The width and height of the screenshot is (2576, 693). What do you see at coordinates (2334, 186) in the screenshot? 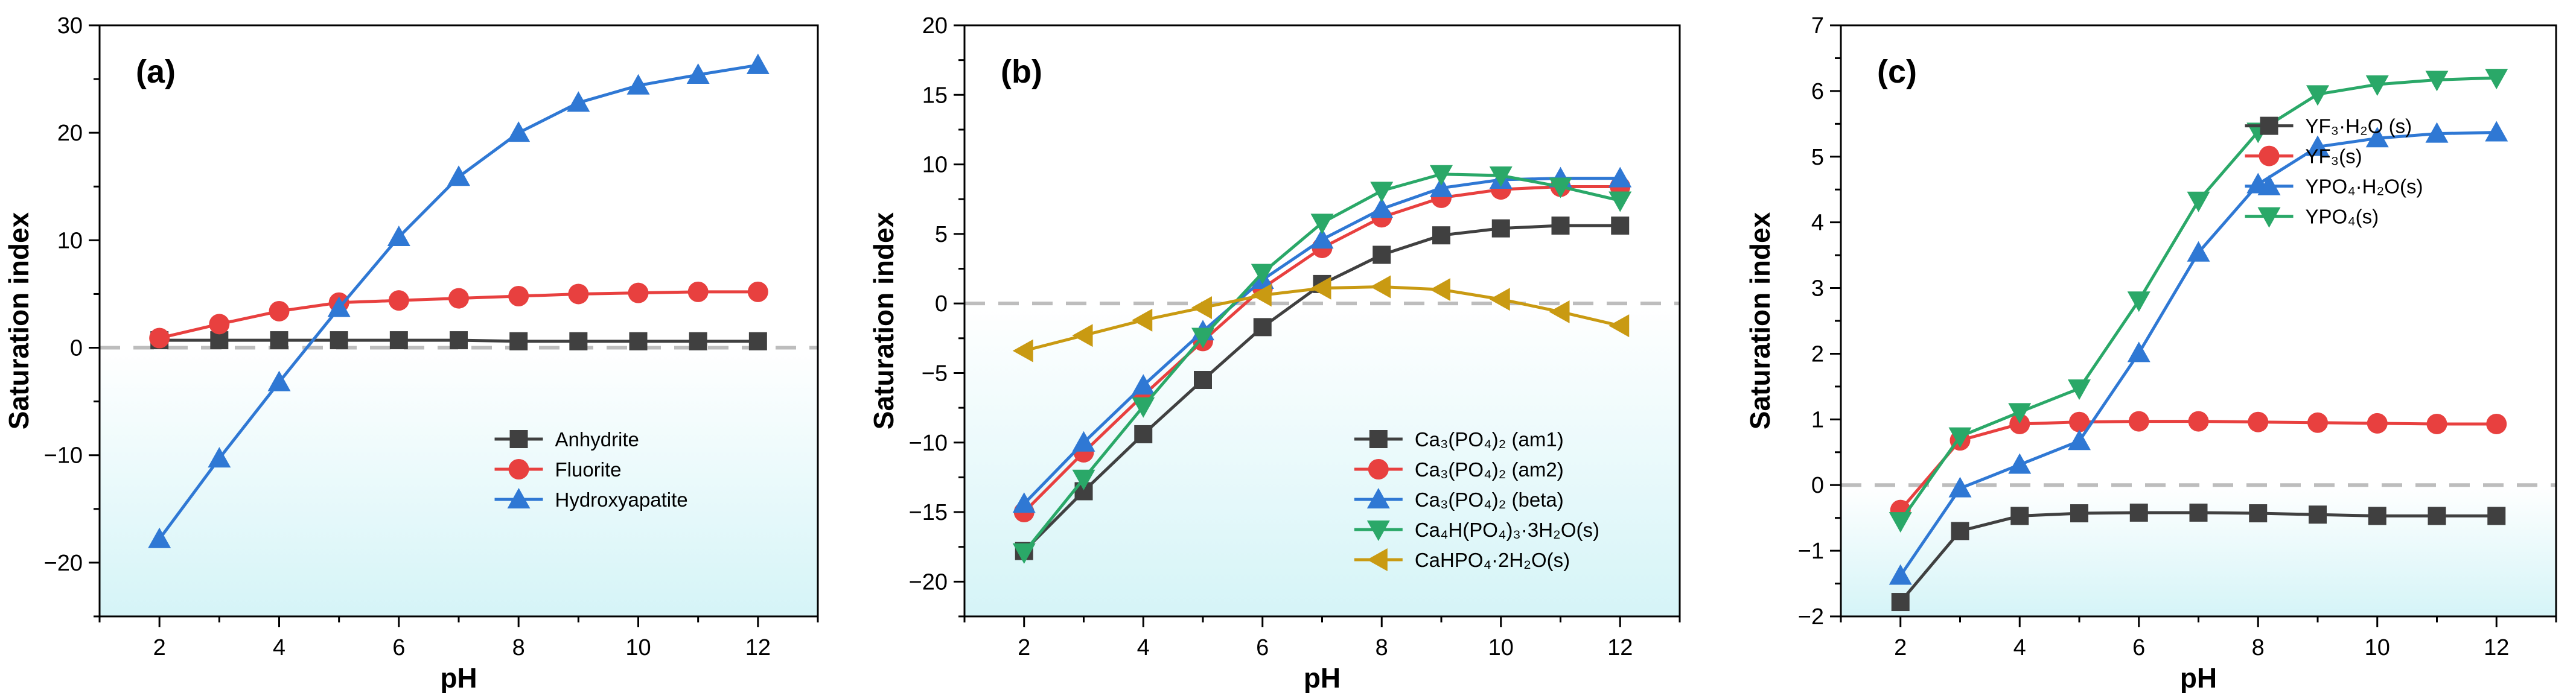
I see `legend-entry: YPO₄·H₂O(s)` at bounding box center [2334, 186].